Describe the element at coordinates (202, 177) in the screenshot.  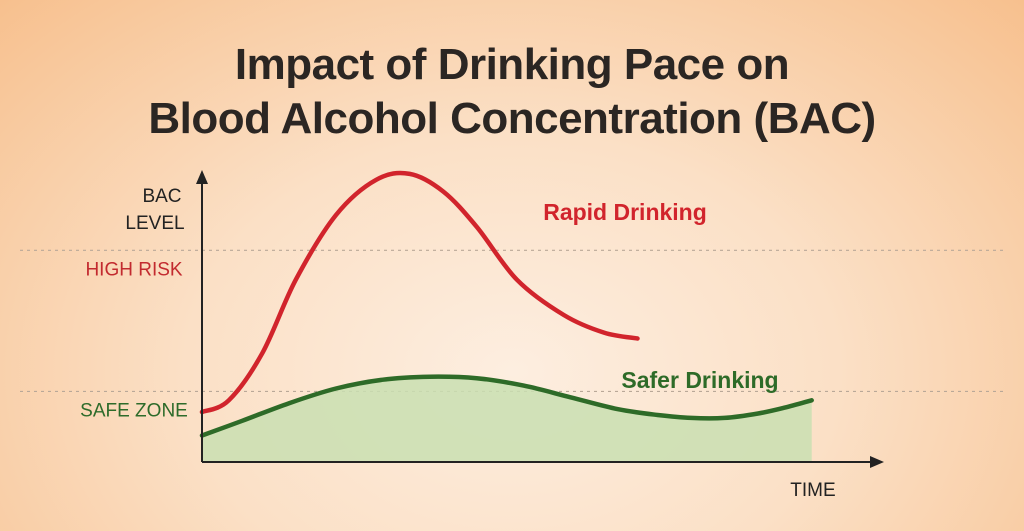
I see `y-axis-arrow-icon` at that location.